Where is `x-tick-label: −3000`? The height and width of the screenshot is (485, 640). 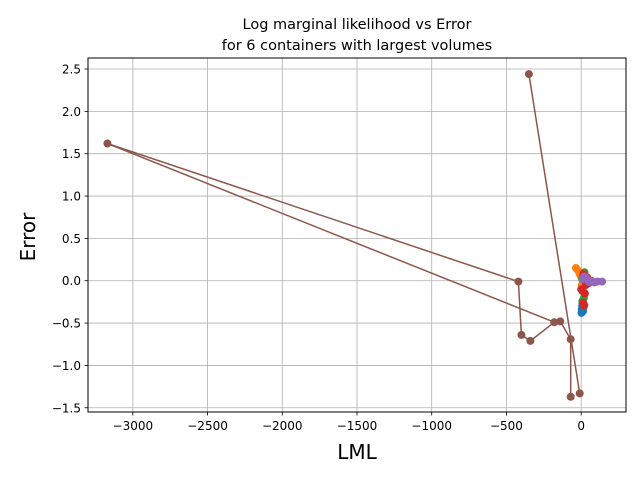 x-tick-label: −3000 is located at coordinates (133, 426).